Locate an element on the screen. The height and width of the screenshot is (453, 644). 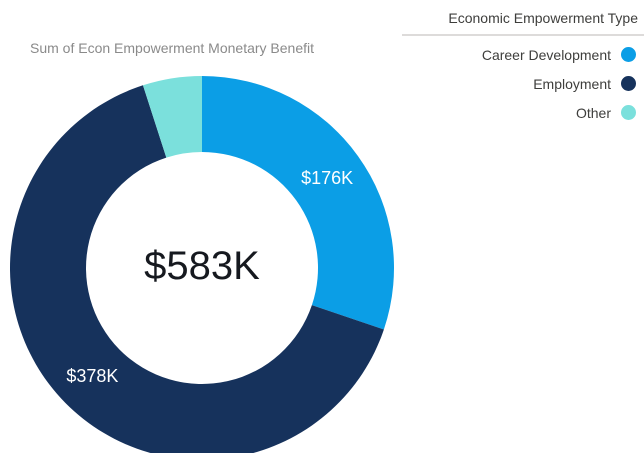
legend-label: Career Development is located at coordinates (546, 54).